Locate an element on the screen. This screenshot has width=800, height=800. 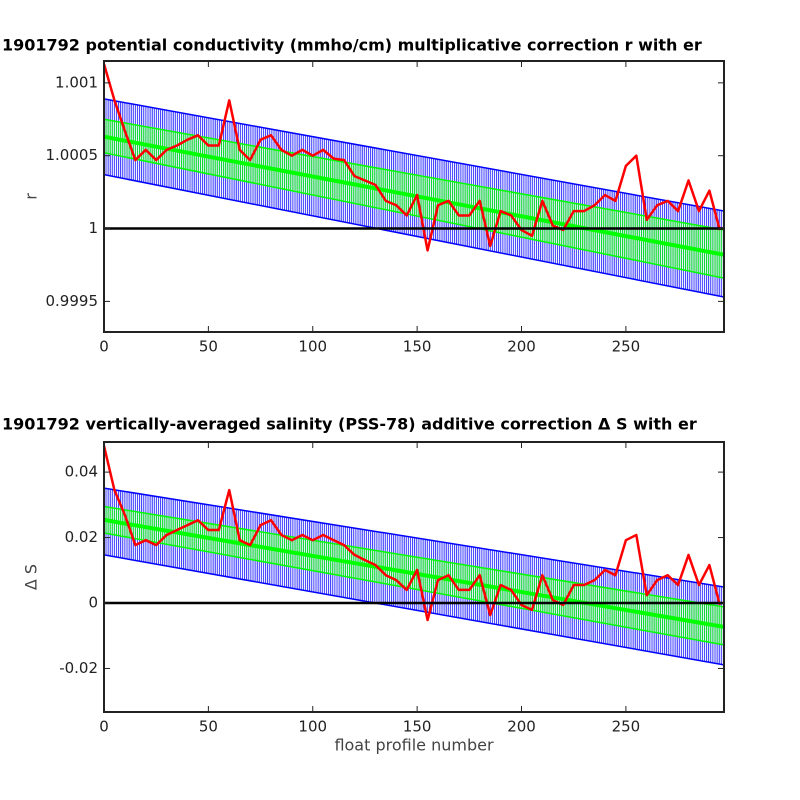
y-tick-label: -0.02 is located at coordinates (78, 668).